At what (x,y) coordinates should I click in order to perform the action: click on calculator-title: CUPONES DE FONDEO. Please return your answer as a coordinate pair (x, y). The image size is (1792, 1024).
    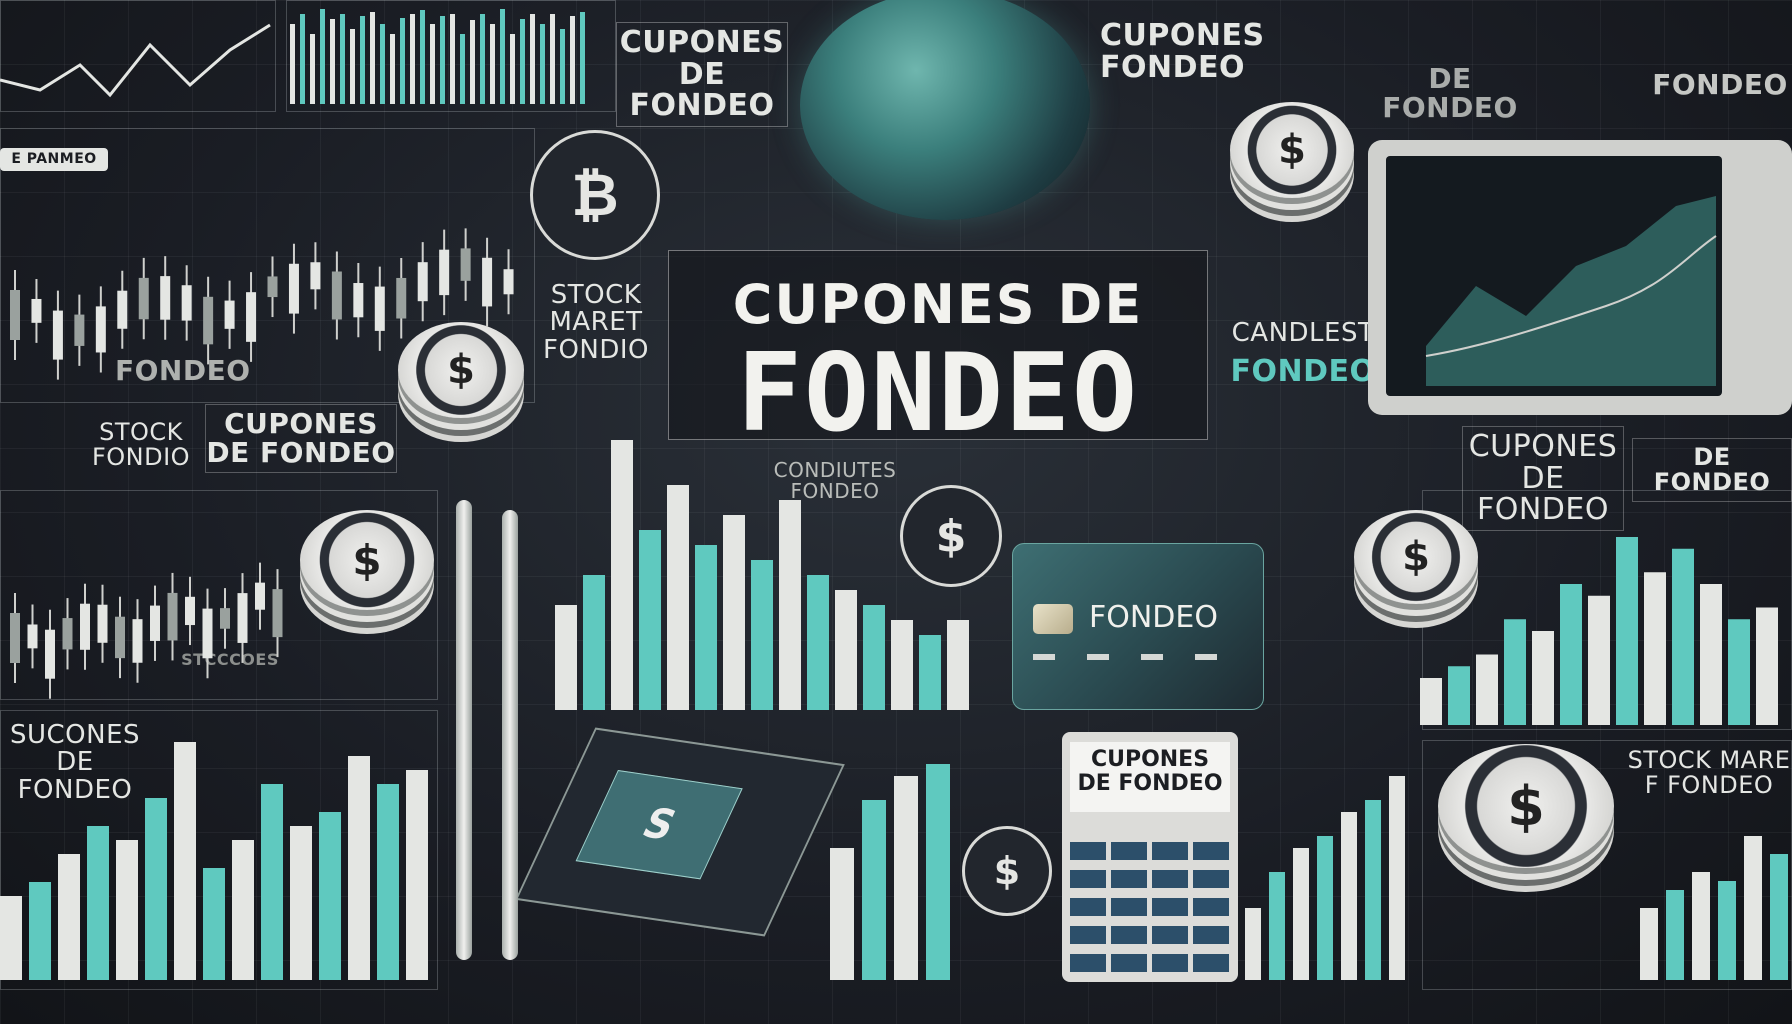
    Looking at the image, I should click on (1150, 777).